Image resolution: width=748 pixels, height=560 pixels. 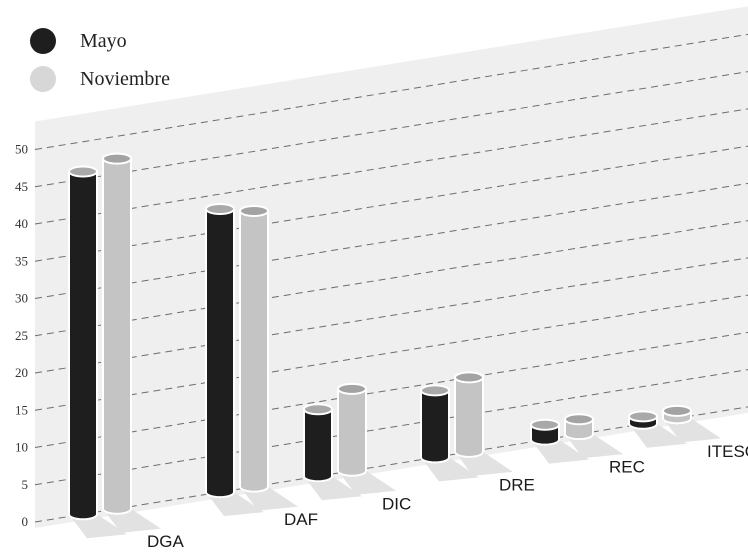 I want to click on y-tick-label: 20, so click(x=21, y=372).